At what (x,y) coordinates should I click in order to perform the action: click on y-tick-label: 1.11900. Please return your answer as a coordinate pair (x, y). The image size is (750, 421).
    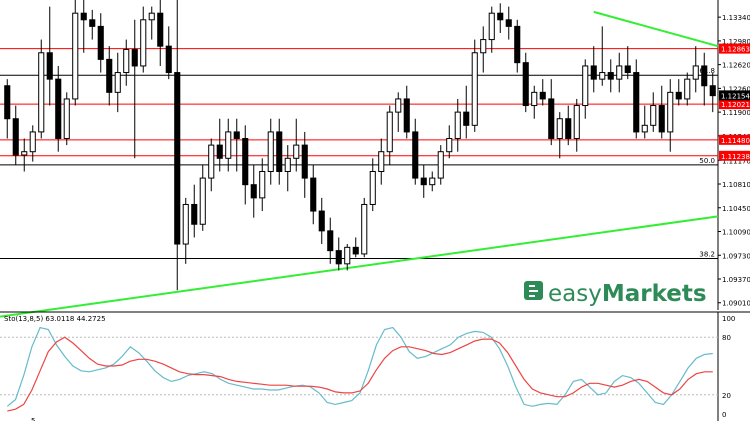
    Looking at the image, I should click on (736, 113).